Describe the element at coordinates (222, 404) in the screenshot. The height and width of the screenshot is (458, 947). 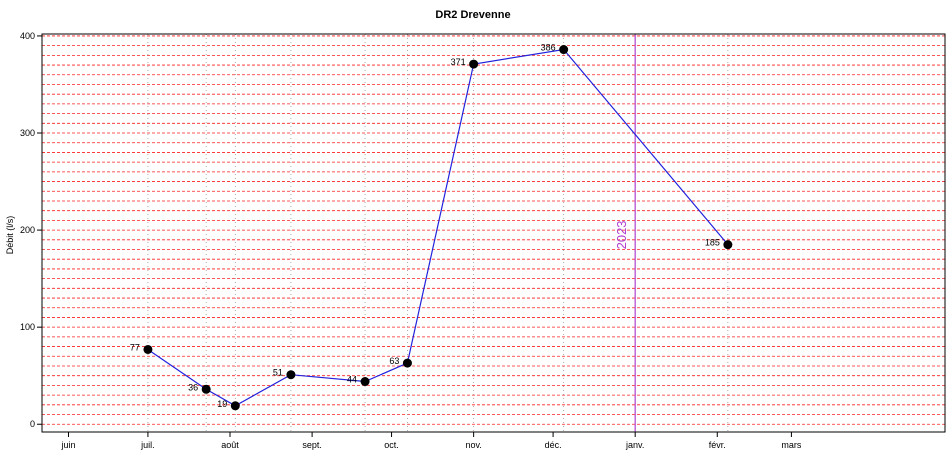
I see `data-label: 19` at that location.